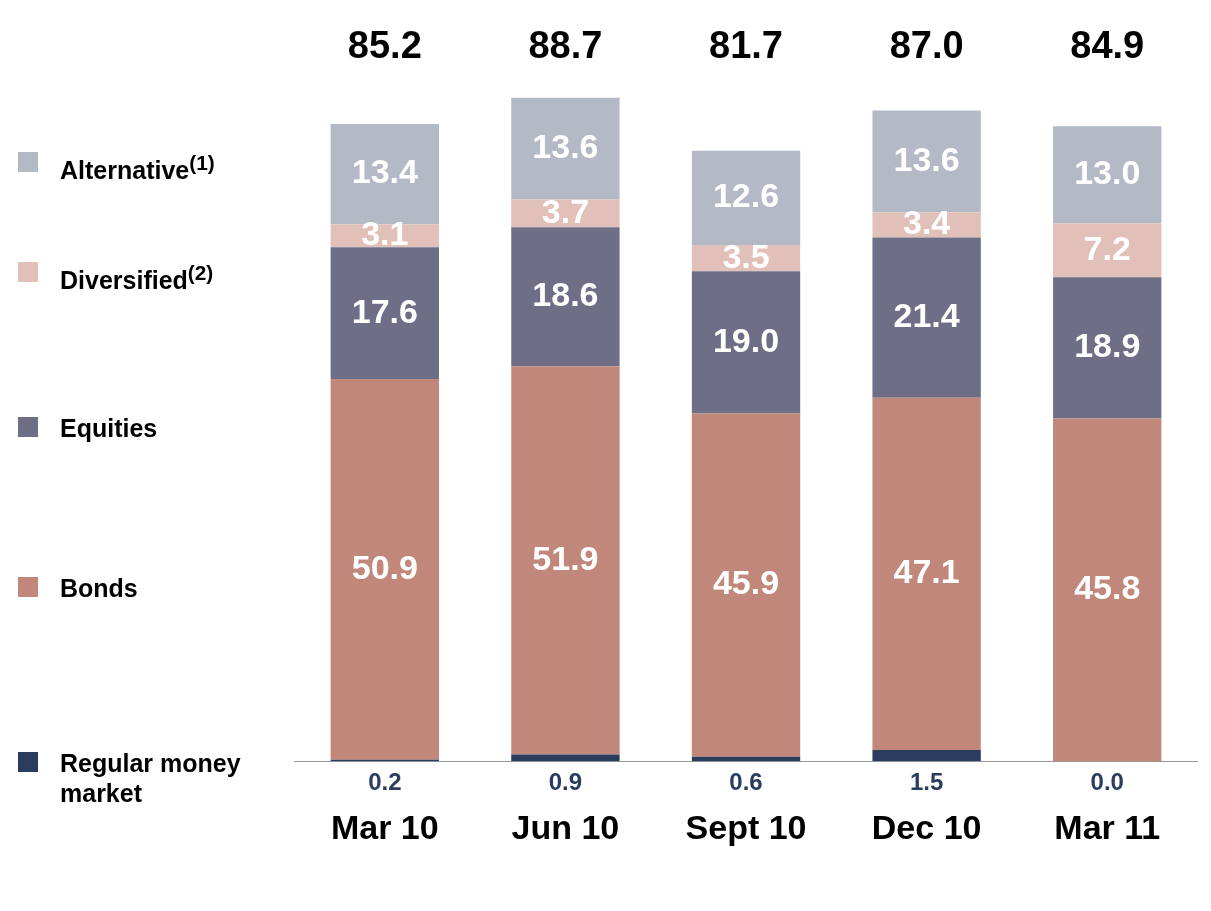 The image size is (1211, 911). I want to click on data-label: 17.6, so click(384, 310).